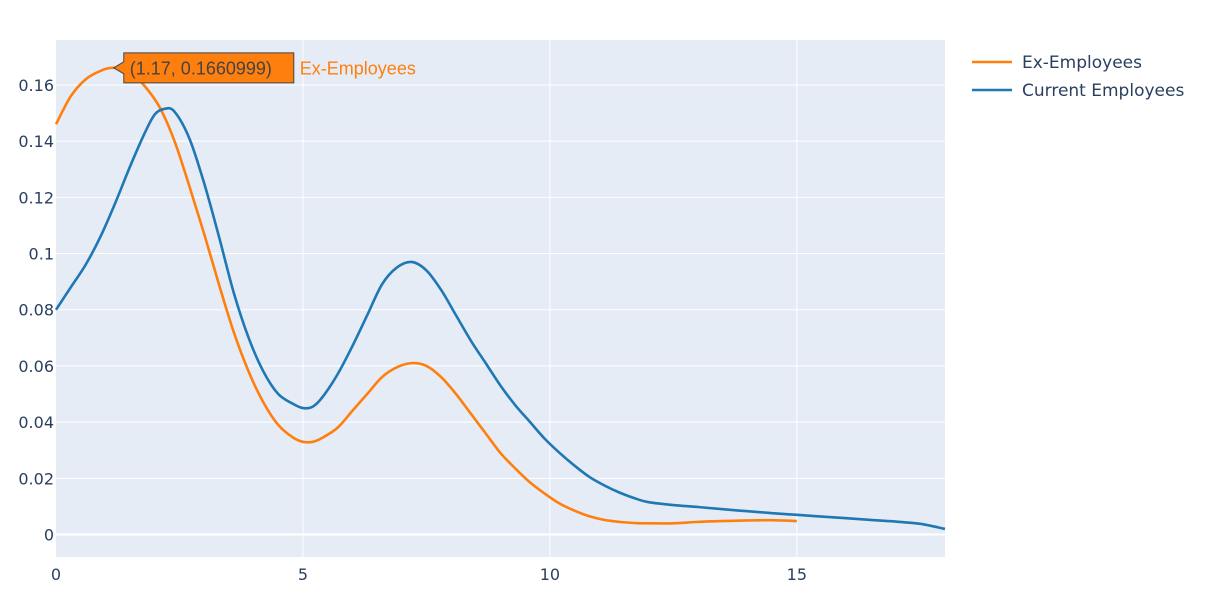 The height and width of the screenshot is (595, 1212). Describe the element at coordinates (1078, 77) in the screenshot. I see `legend: Ex-Employees Current Employees` at that location.